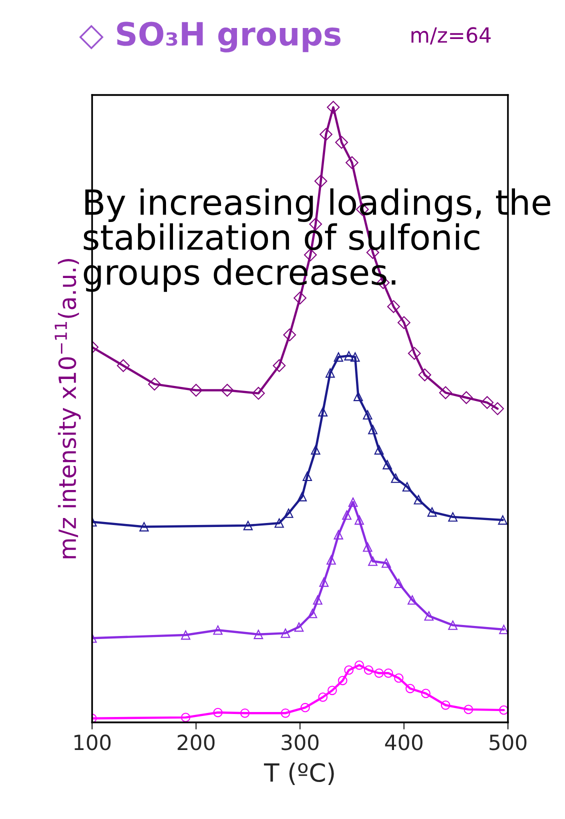 The width and height of the screenshot is (565, 819). What do you see at coordinates (92, 742) in the screenshot?
I see `x-tick-label: 100` at bounding box center [92, 742].